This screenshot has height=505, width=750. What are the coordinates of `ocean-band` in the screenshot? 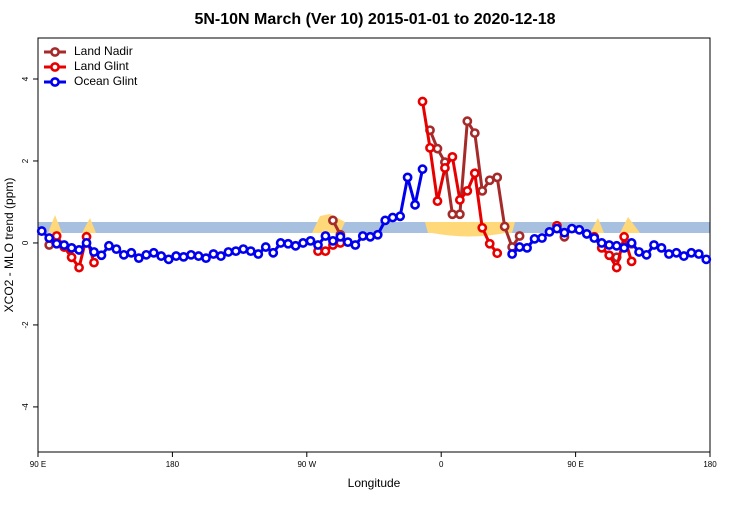 It's located at (374, 227).